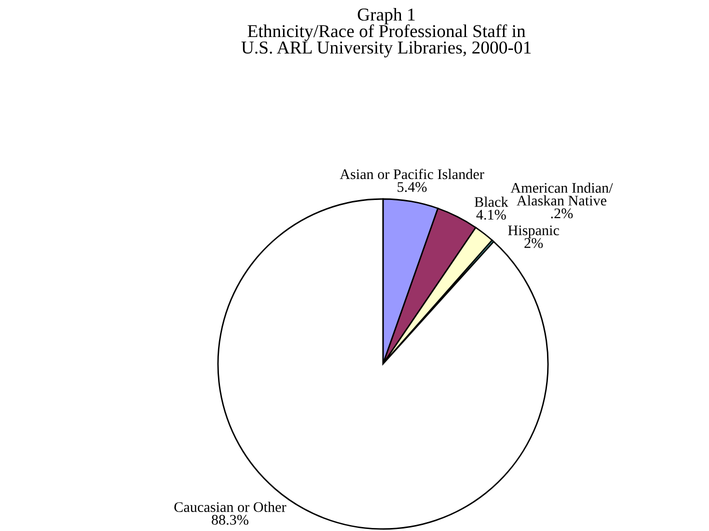 Image resolution: width=709 pixels, height=531 pixels. I want to click on data-label: 4.1%, so click(491, 215).